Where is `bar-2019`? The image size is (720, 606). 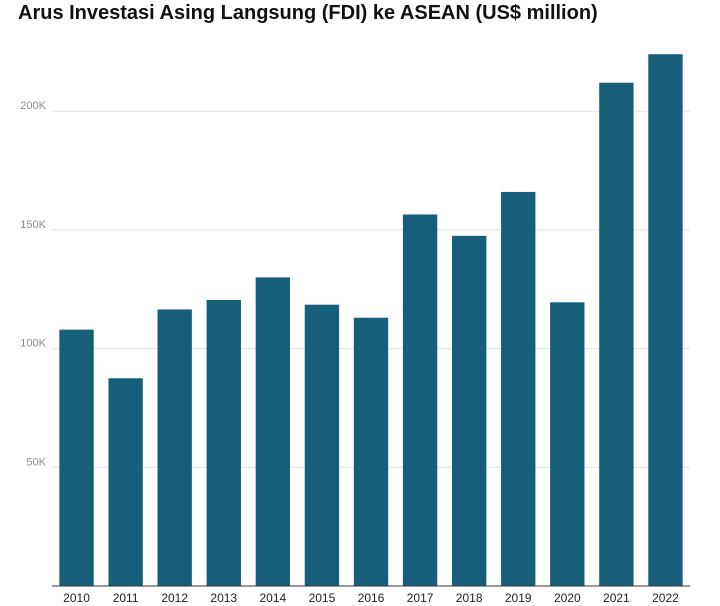 bar-2019 is located at coordinates (518, 389).